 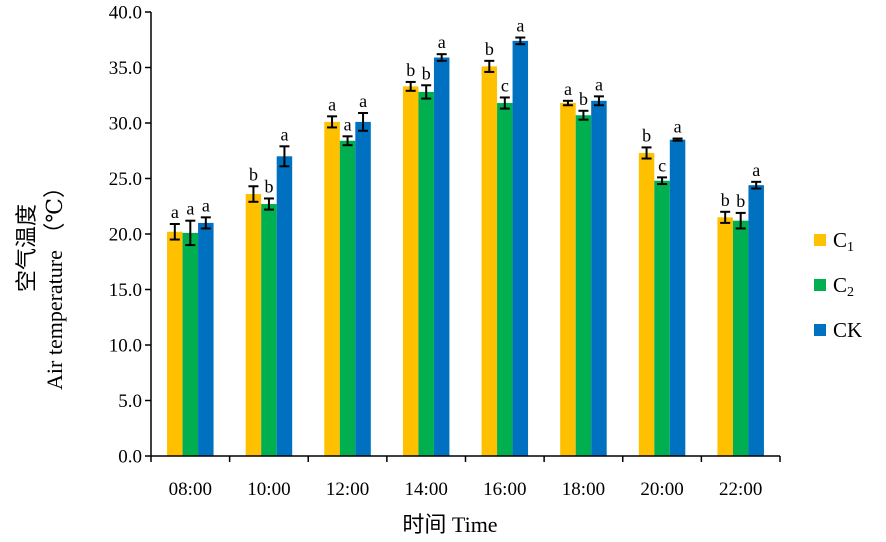 I want to click on y-axis-title-en: Air temperature （℃）, so click(x=54, y=283).